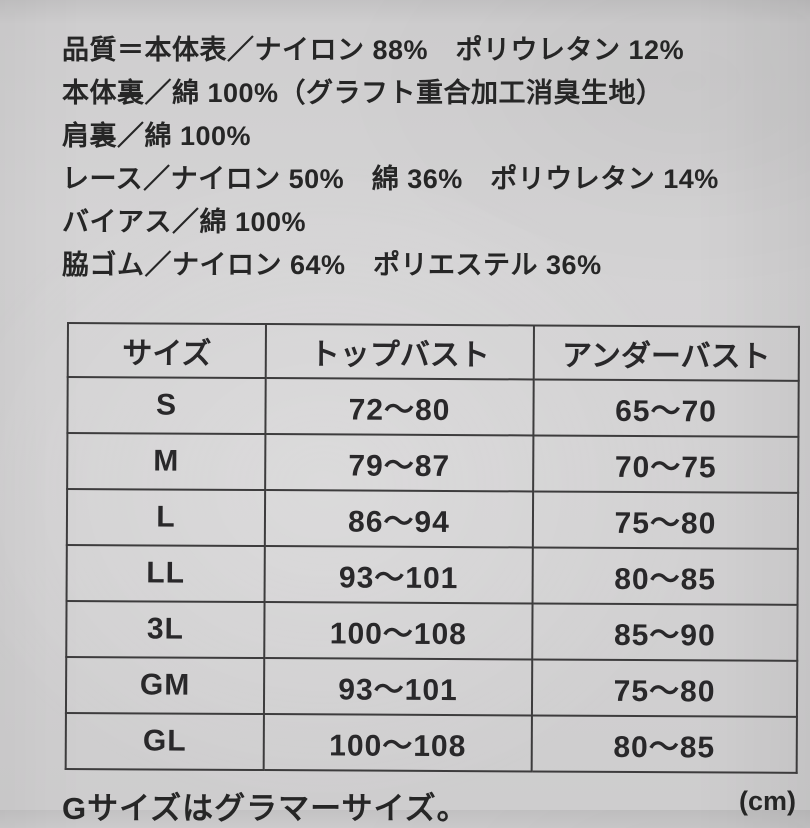 The height and width of the screenshot is (828, 810). Describe the element at coordinates (666, 464) in the screenshot. I see `under-bust-cell: 70〜75` at that location.